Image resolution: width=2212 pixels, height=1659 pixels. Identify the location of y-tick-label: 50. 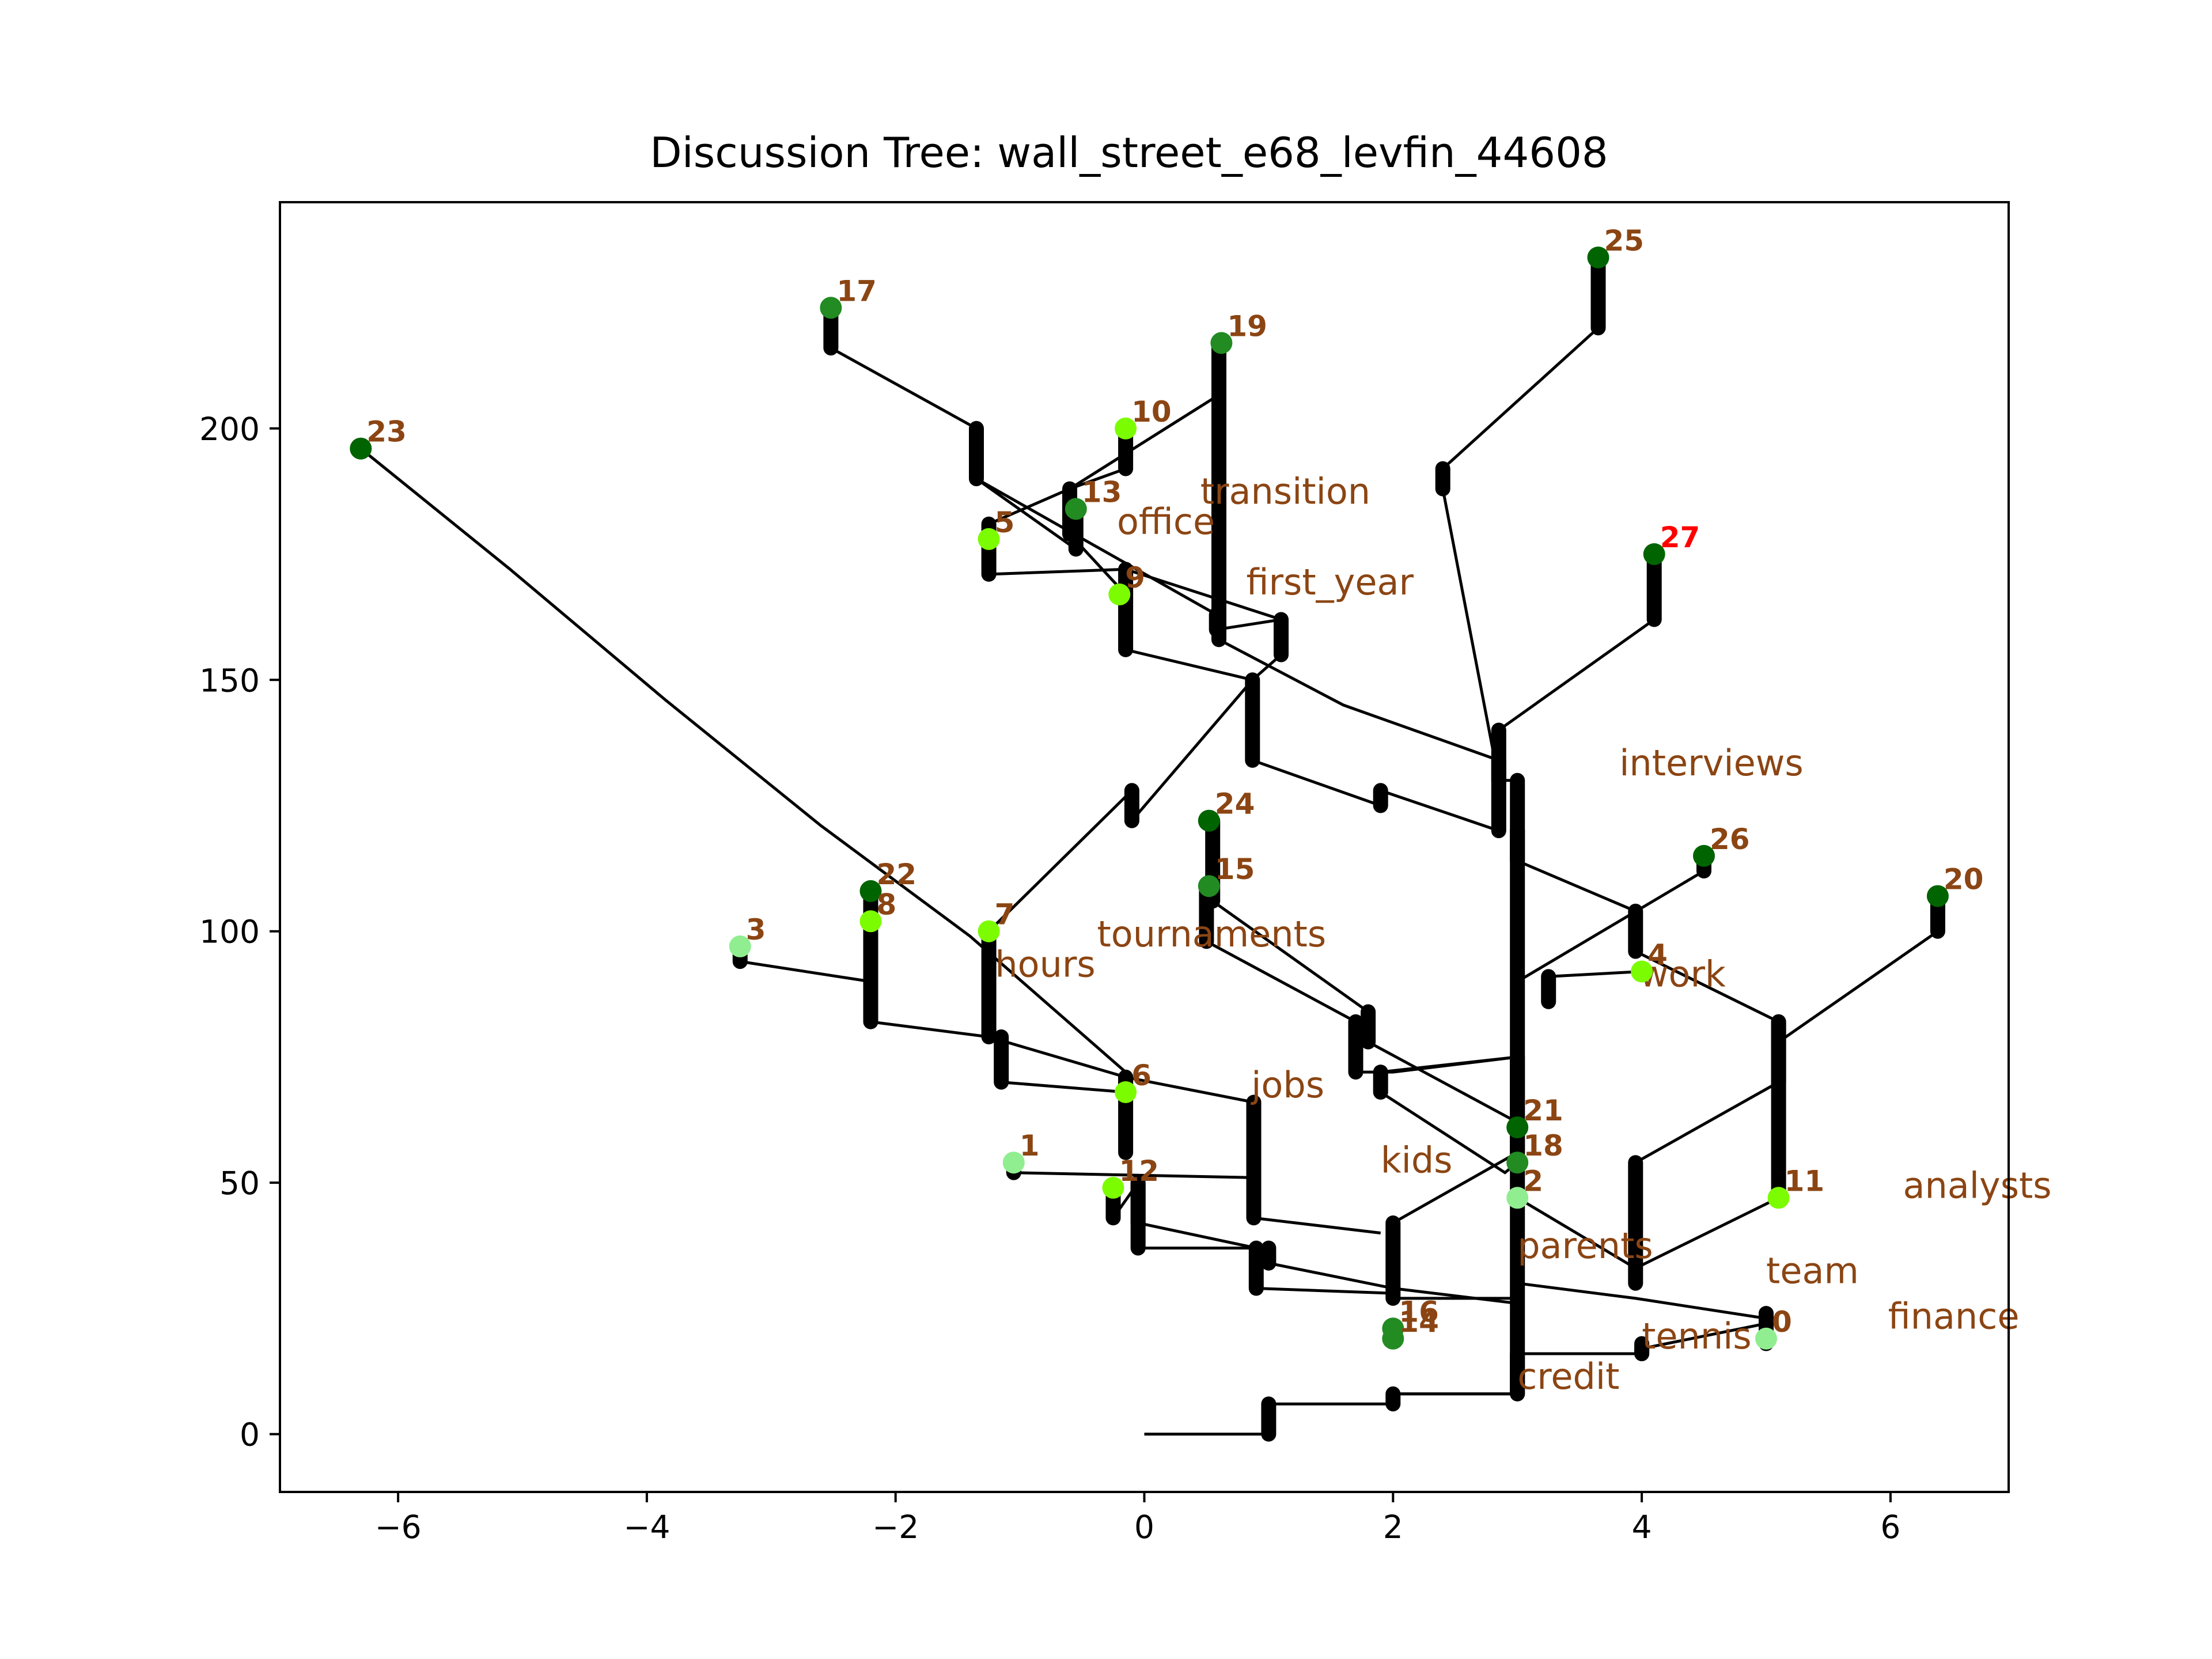
(239, 1183).